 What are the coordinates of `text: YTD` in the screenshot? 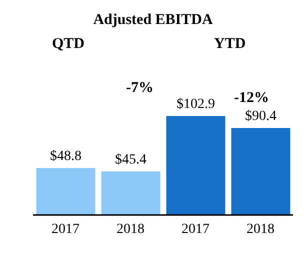 It's located at (230, 44).